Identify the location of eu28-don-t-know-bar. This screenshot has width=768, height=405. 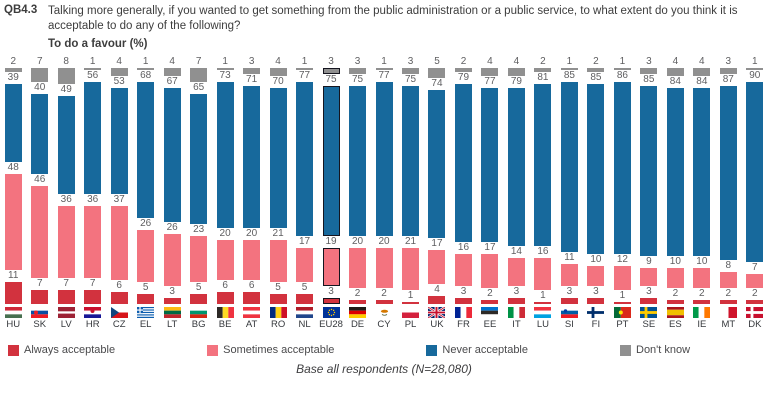
(331, 71).